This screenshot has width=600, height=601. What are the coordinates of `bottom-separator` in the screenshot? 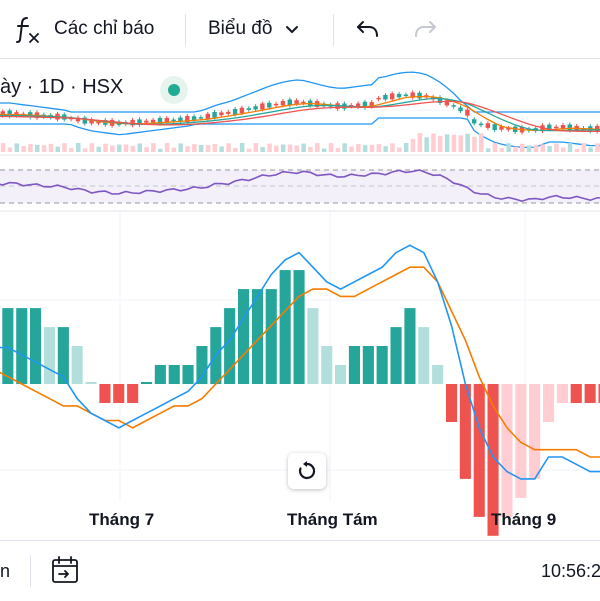 It's located at (30, 571).